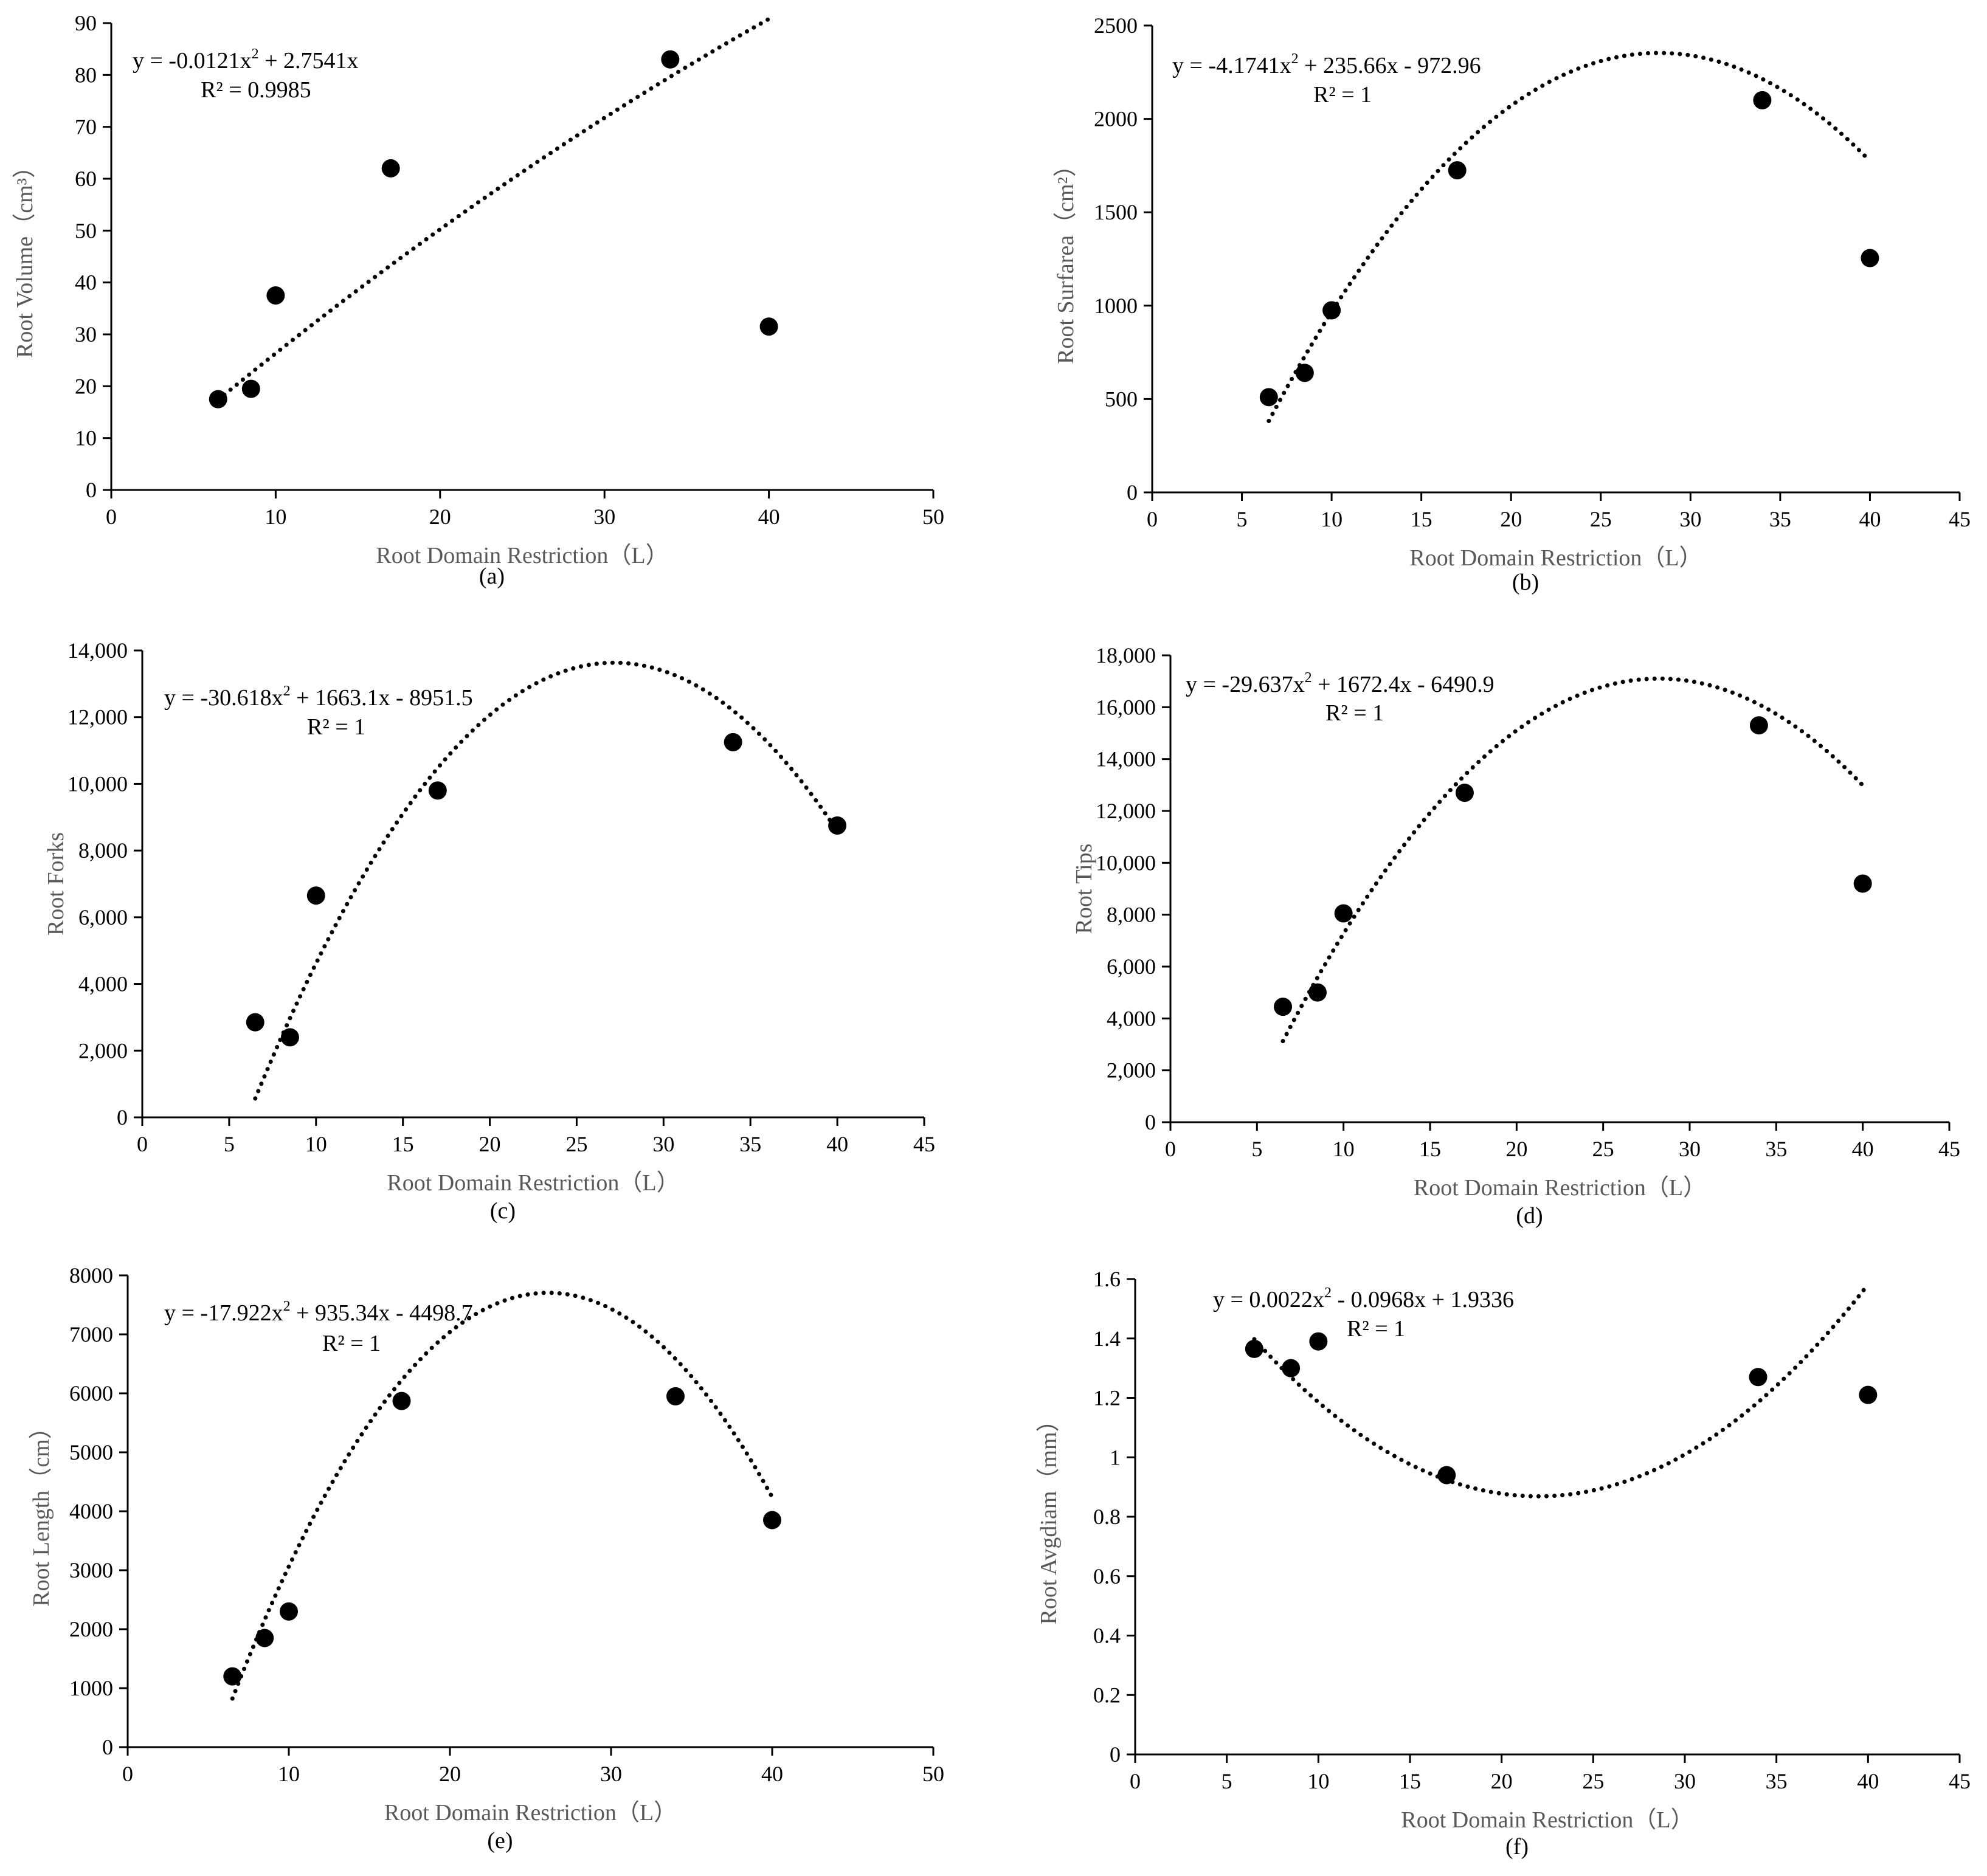  What do you see at coordinates (1245, 684) in the screenshot?
I see `equation-main: y = -29.637x` at bounding box center [1245, 684].